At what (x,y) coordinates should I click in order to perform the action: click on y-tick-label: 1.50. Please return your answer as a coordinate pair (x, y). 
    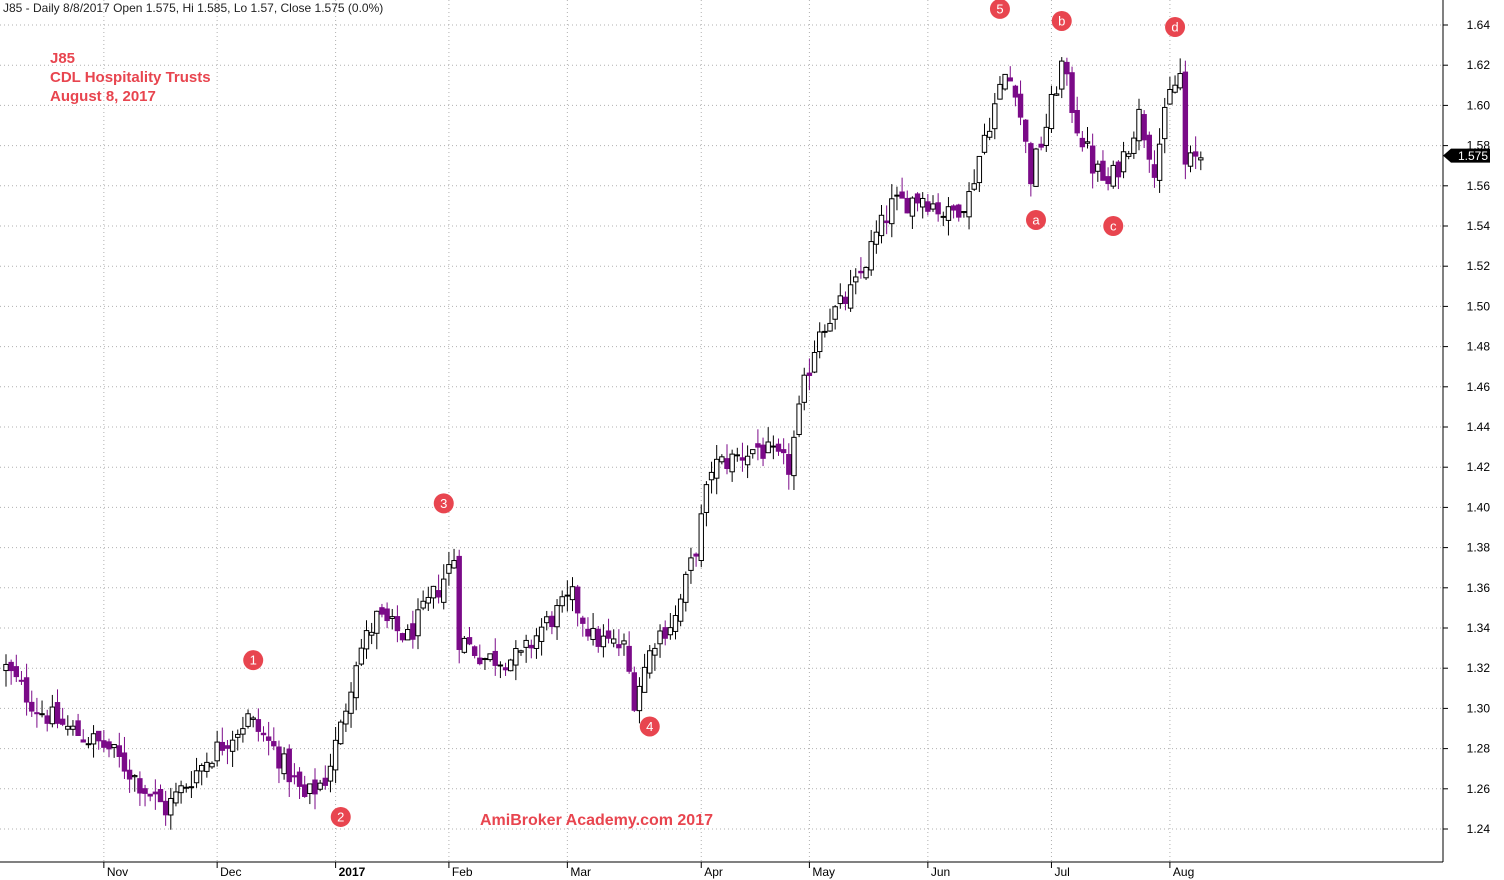
    Looking at the image, I should click on (1479, 306).